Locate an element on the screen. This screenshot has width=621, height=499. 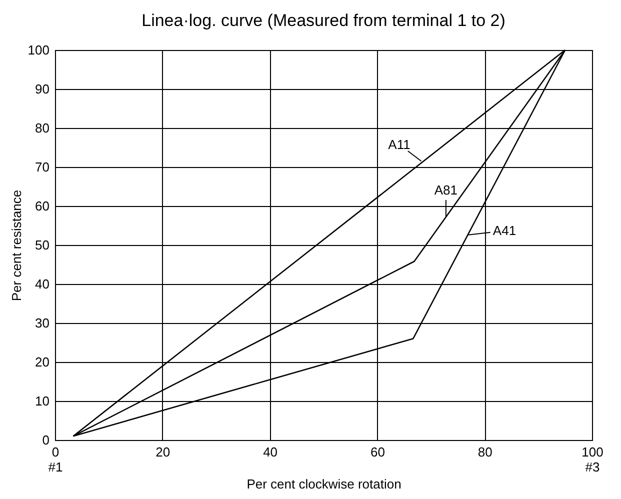
y-tick-label: 20 is located at coordinates (42, 362).